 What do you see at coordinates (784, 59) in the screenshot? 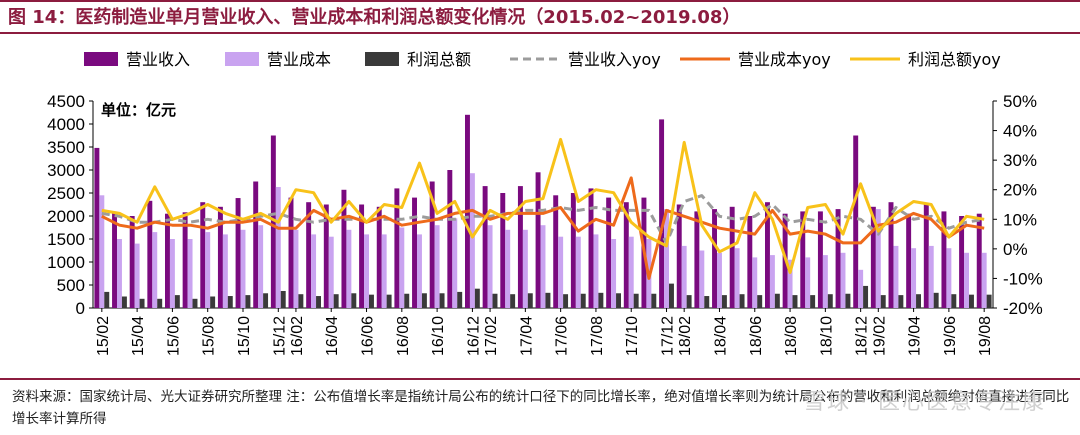
I see `legend-label-营业成本yoy: 营业成本yoy` at bounding box center [784, 59].